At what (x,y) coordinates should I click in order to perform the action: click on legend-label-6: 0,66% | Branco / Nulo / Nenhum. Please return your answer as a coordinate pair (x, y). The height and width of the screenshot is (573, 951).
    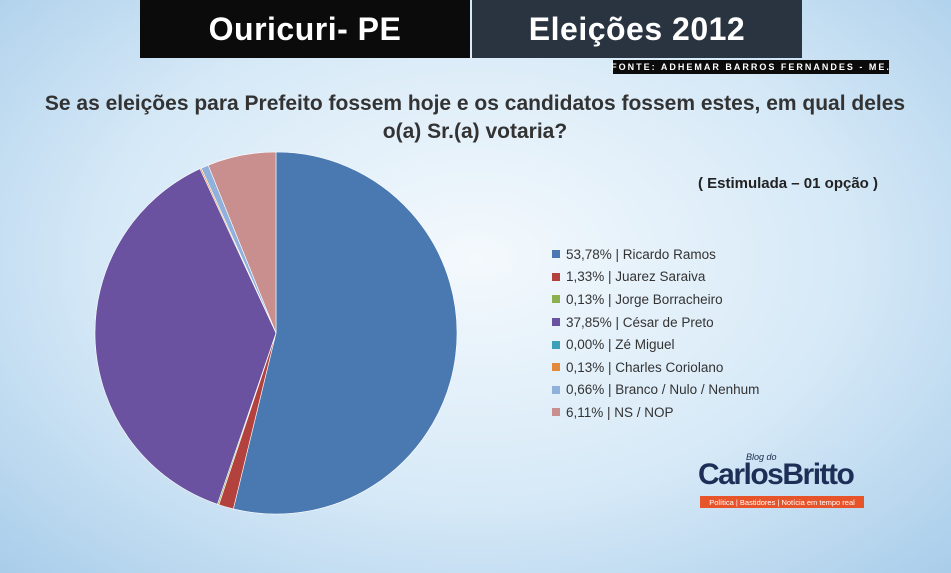
    Looking at the image, I should click on (663, 390).